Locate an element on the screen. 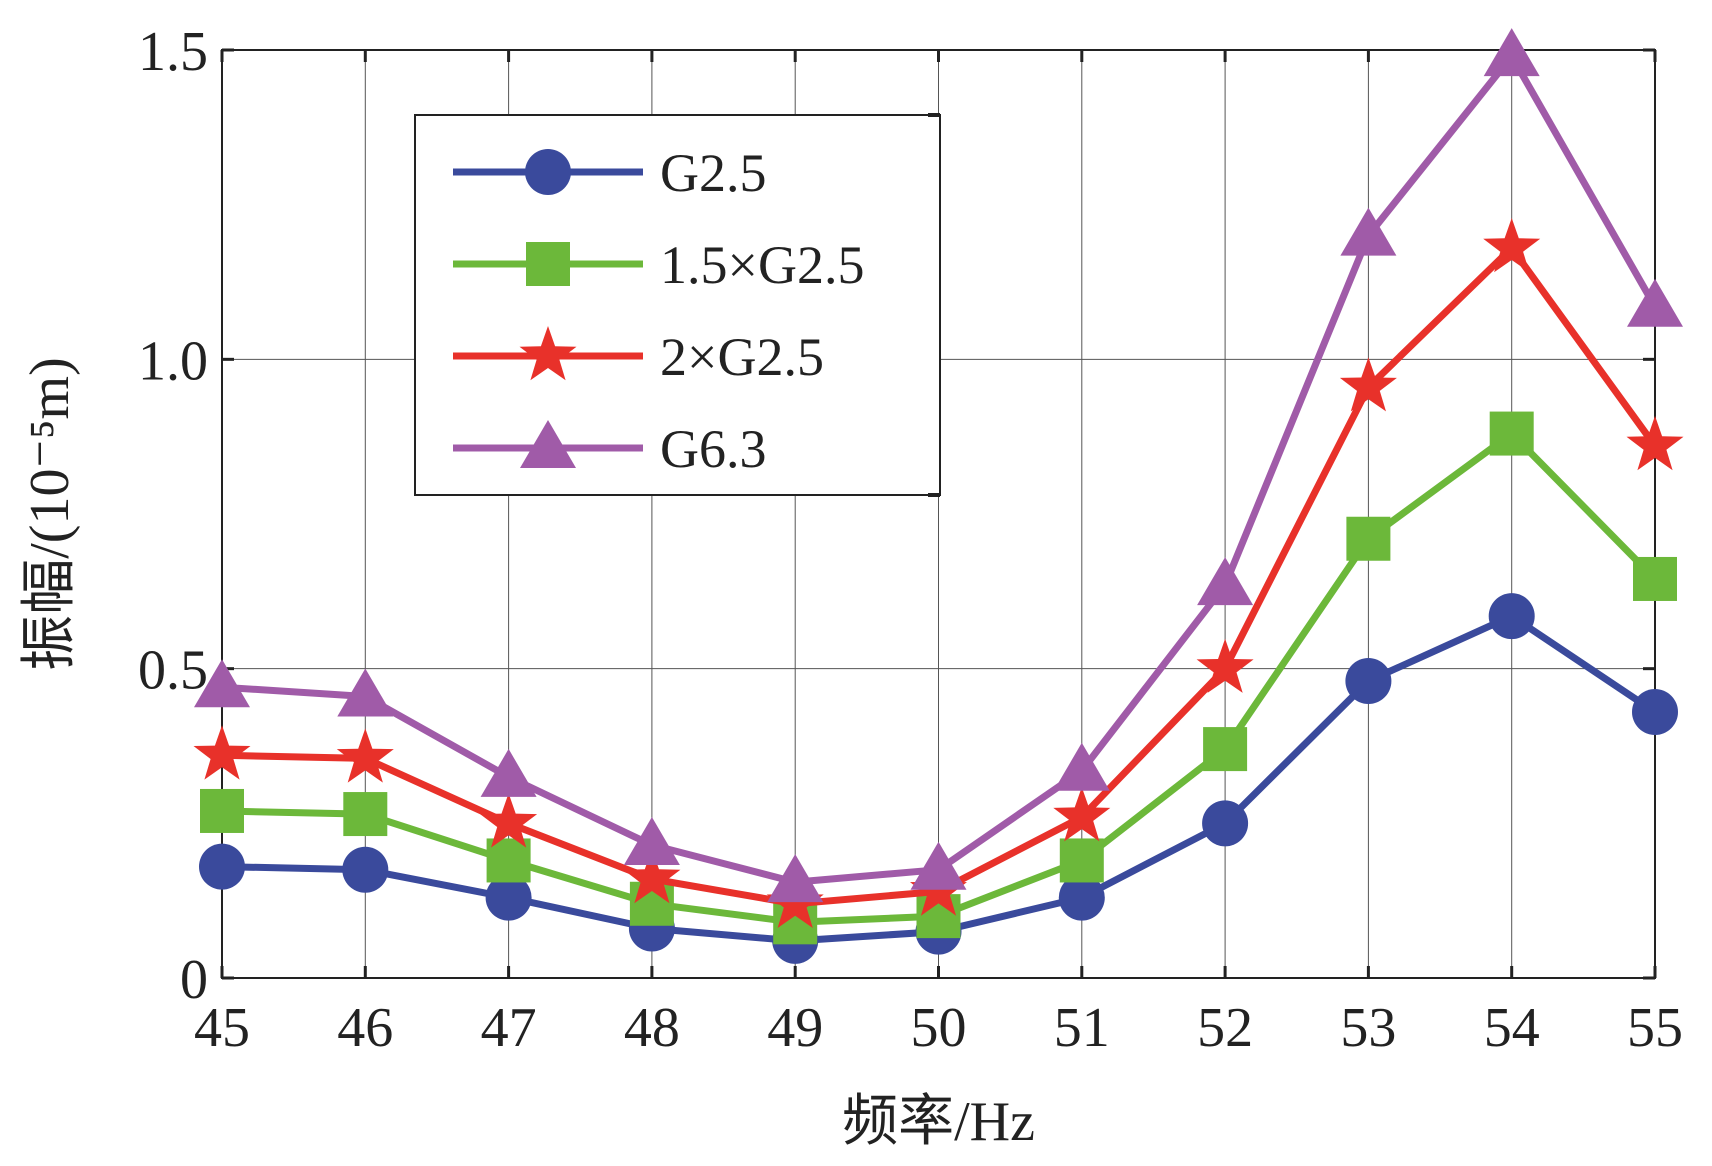 The height and width of the screenshot is (1166, 1712). legend-item: 1.5×G2.5 is located at coordinates (658, 265).